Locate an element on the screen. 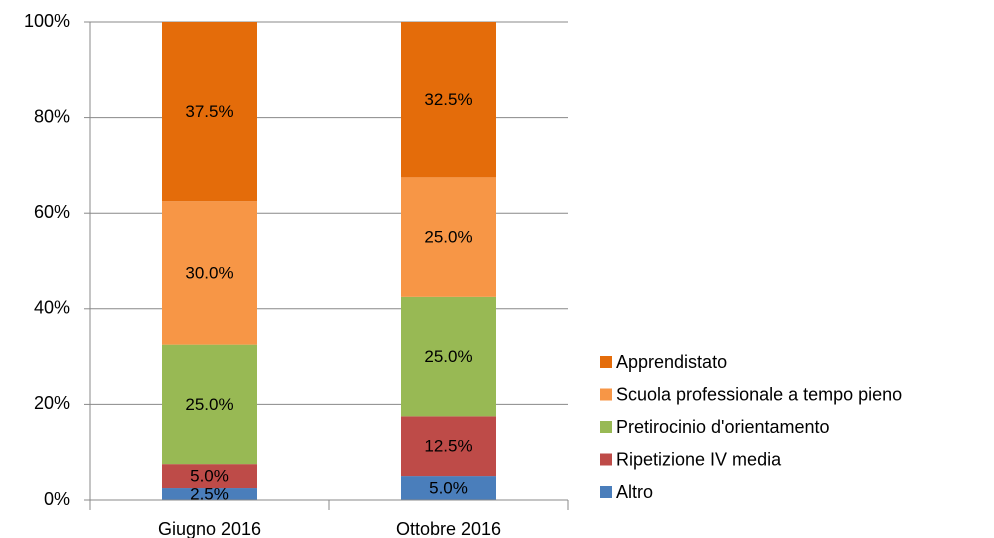  data-label: 12.5% is located at coordinates (448, 446).